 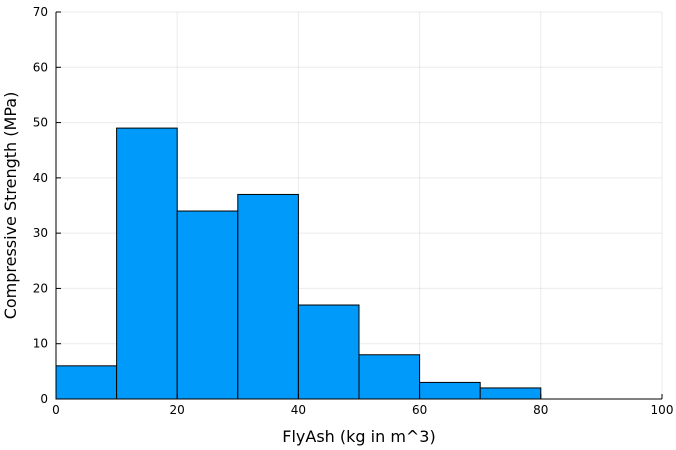 I want to click on x-ticks: 0 20 40 60 80 100, so click(x=362, y=405).